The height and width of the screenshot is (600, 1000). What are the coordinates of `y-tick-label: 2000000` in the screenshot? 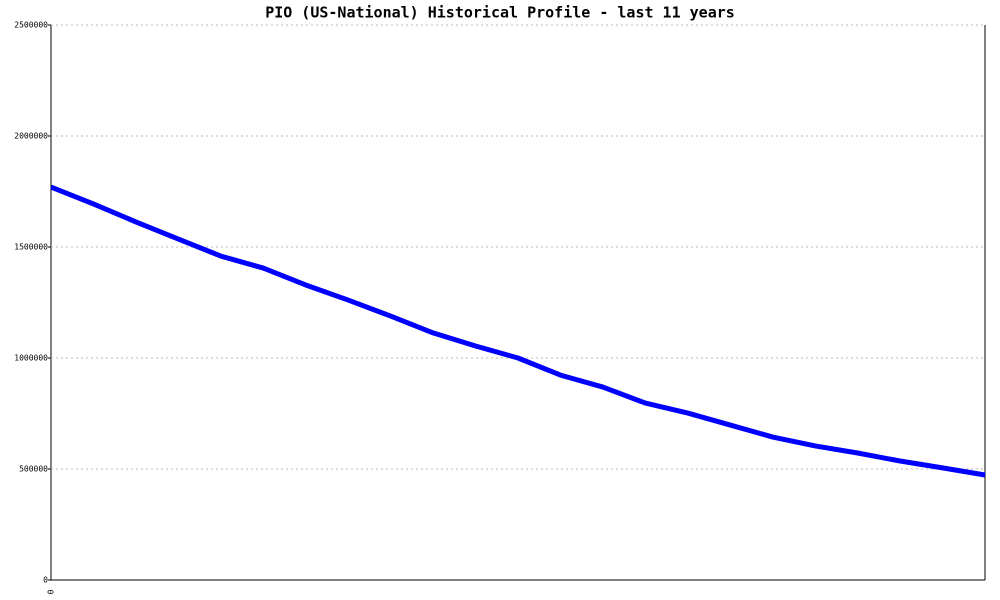 It's located at (31, 136).